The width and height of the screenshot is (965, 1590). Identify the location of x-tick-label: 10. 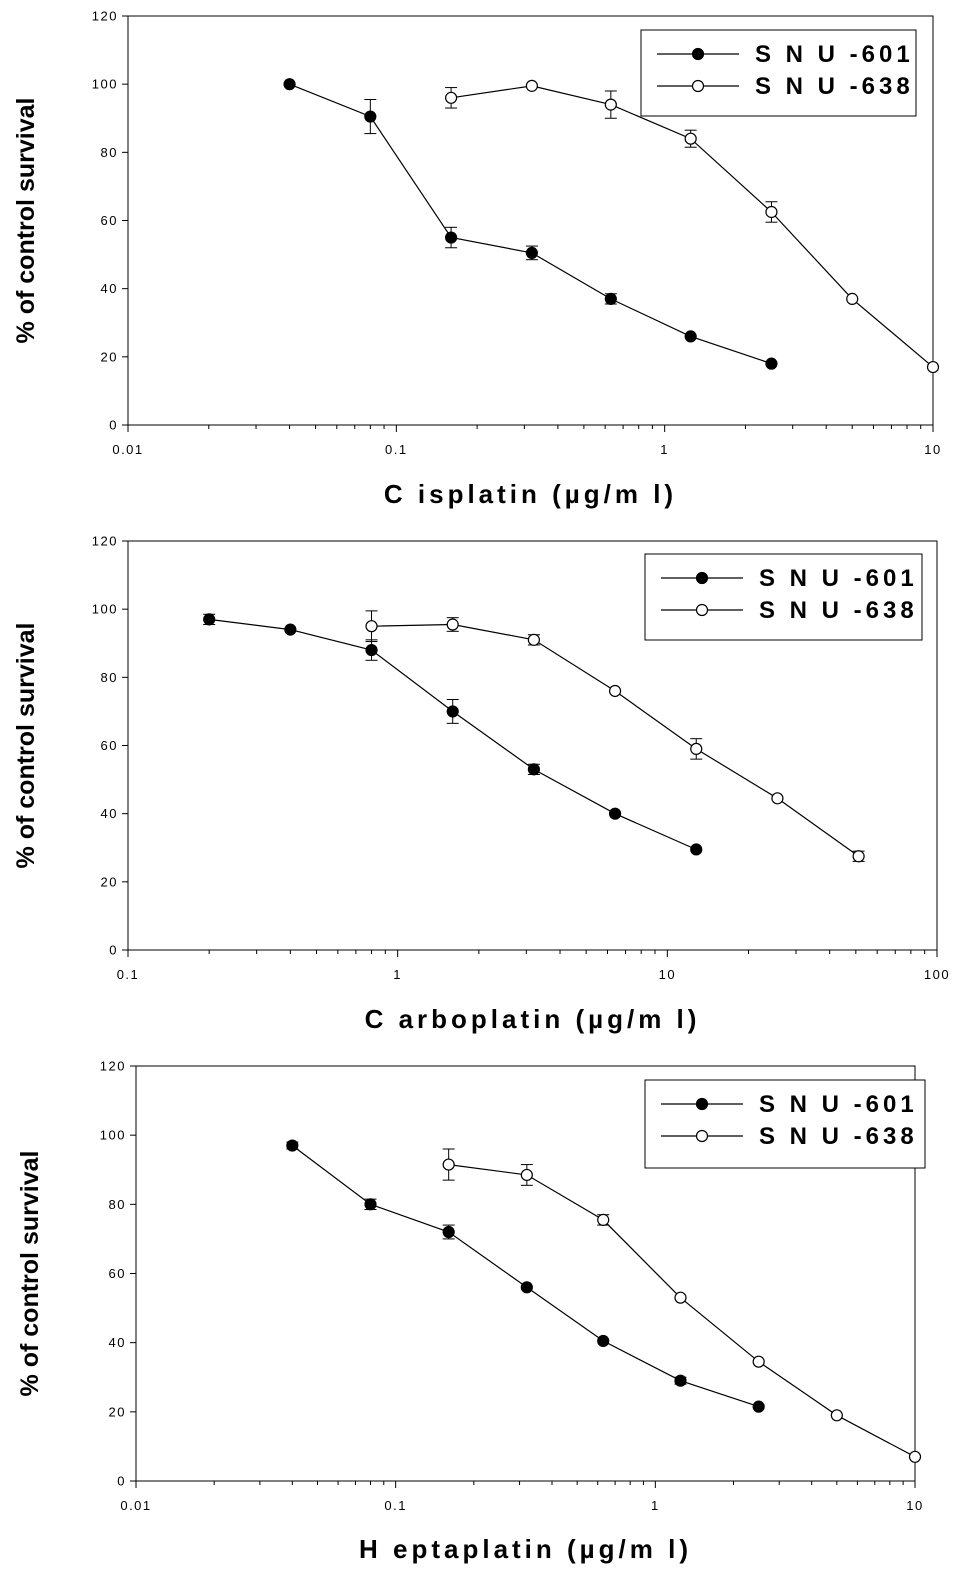
(932, 449).